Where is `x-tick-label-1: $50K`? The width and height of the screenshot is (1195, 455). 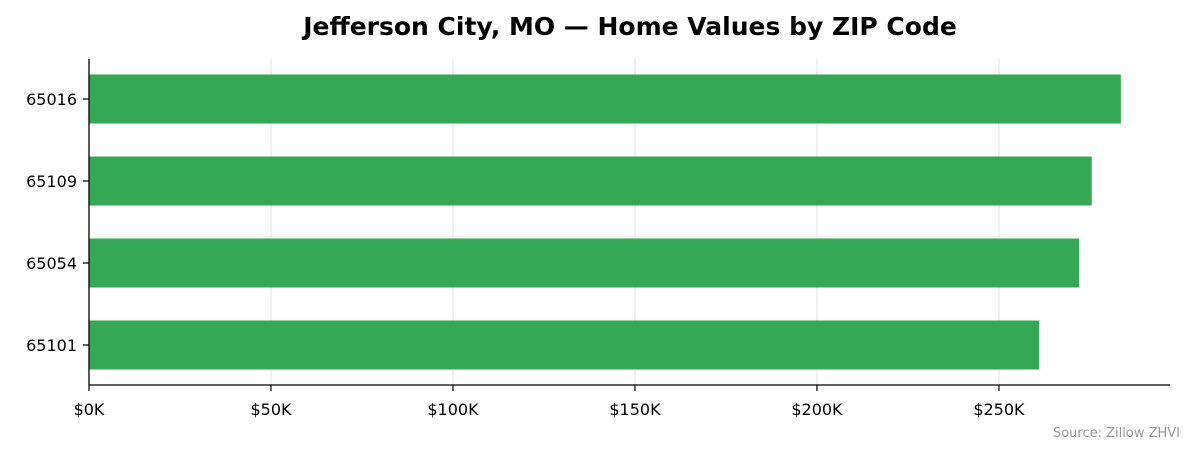 x-tick-label-1: $50K is located at coordinates (271, 409).